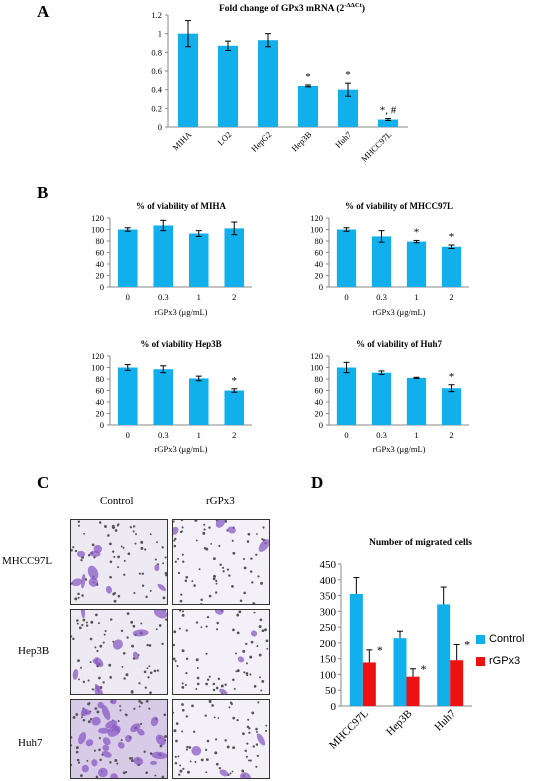 This screenshot has height=781, width=550. Describe the element at coordinates (156, 90) in the screenshot. I see `y-tick-label: 0.4` at that location.